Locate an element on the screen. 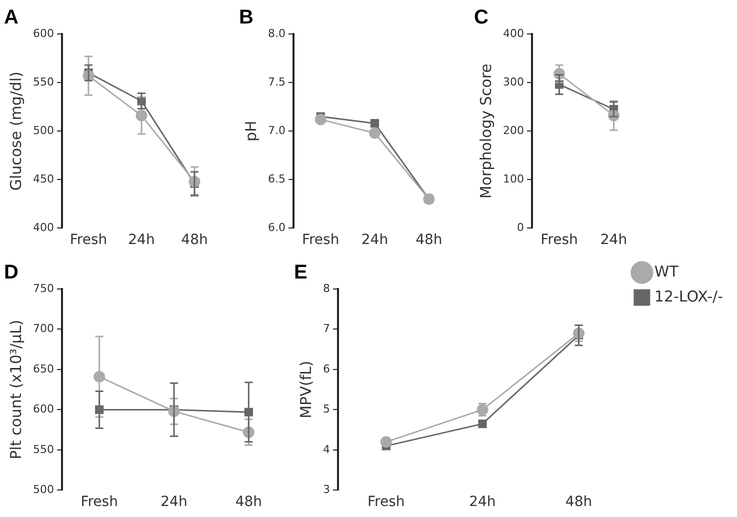  y-tick-label: 7 is located at coordinates (326, 329).